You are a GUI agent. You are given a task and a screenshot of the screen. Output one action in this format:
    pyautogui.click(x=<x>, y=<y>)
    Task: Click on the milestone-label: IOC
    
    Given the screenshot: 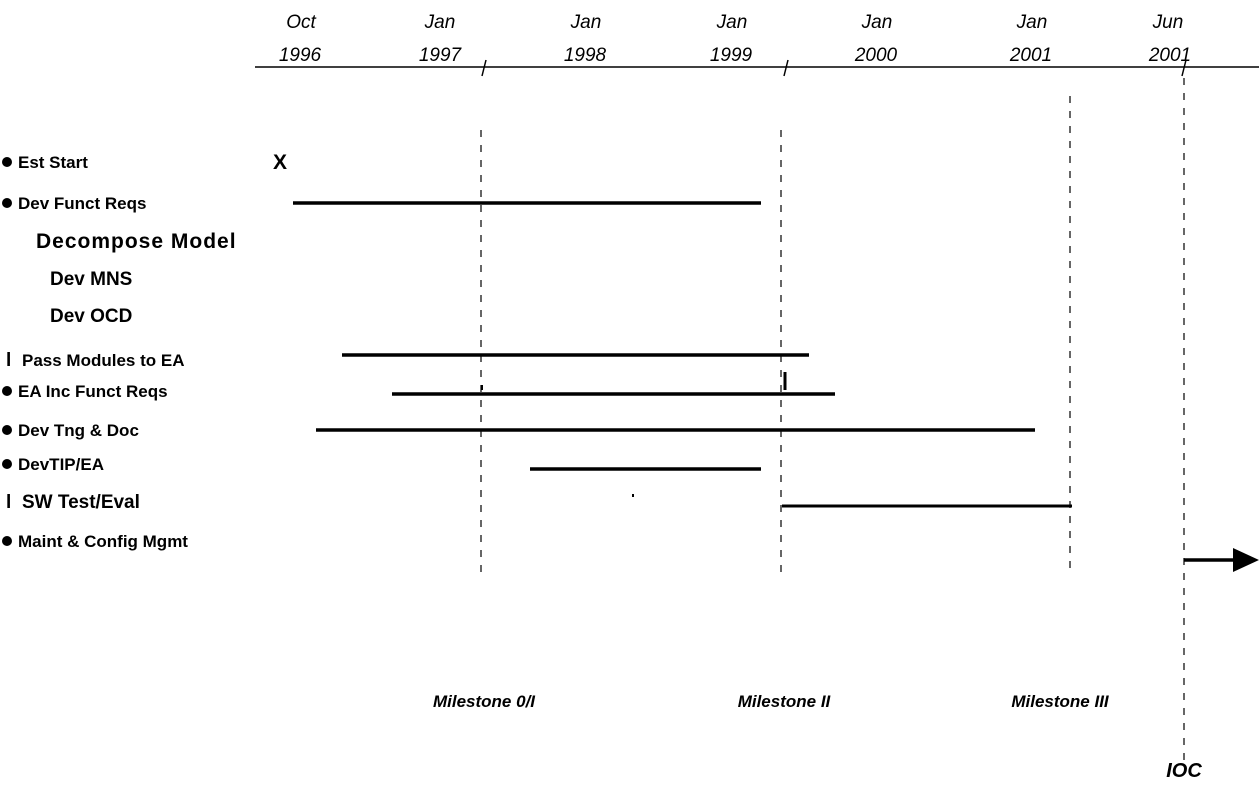 What is the action you would take?
    pyautogui.click(x=1184, y=771)
    